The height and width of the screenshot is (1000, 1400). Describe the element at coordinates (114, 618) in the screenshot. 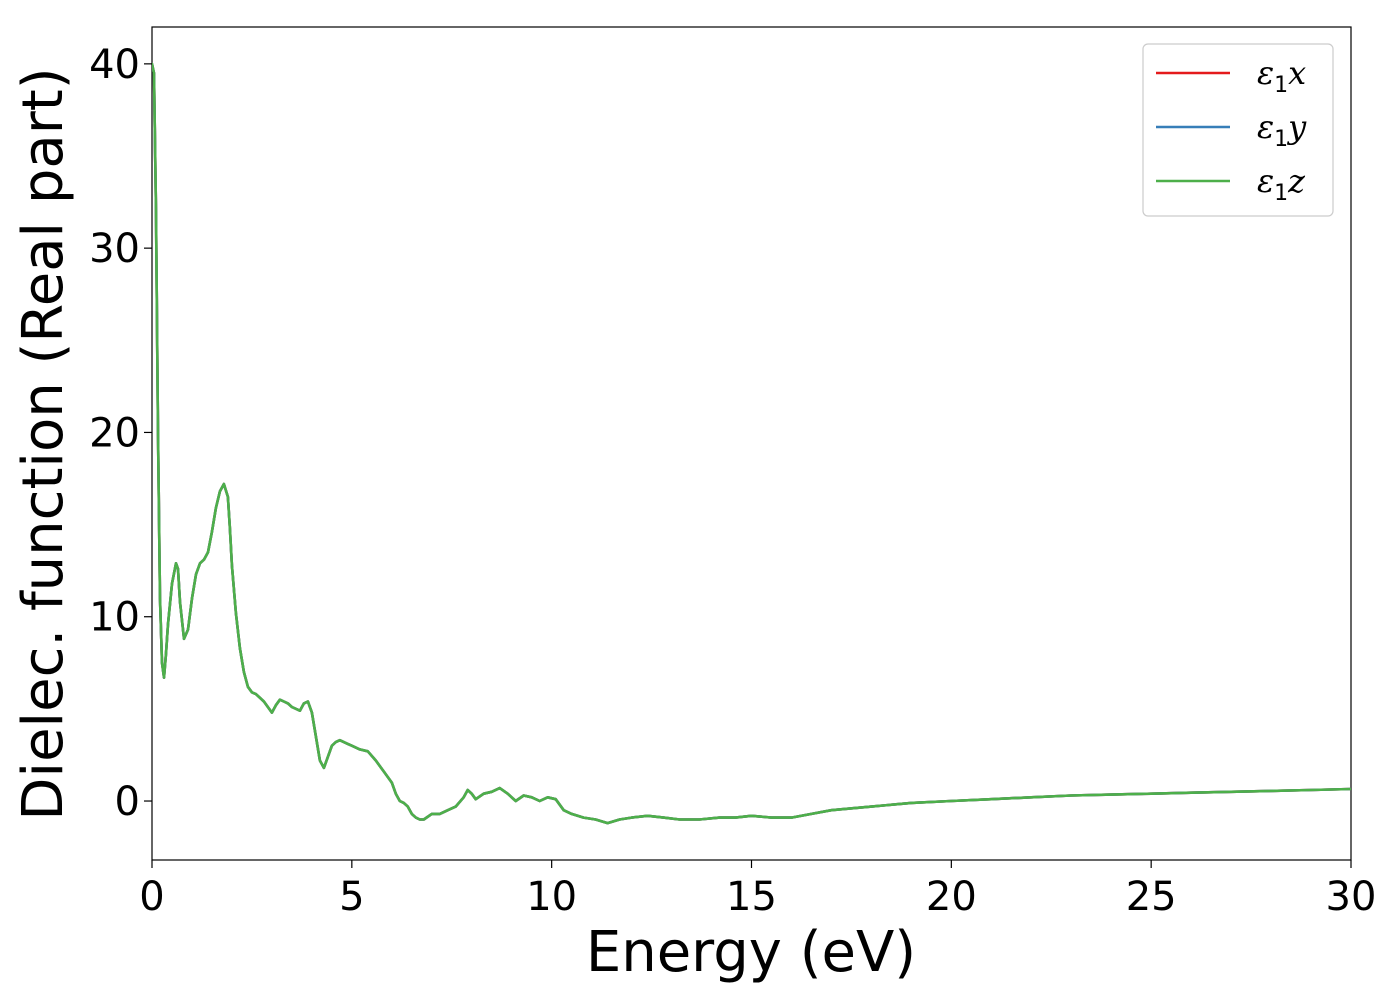

I see `y-tick-label: 10` at that location.